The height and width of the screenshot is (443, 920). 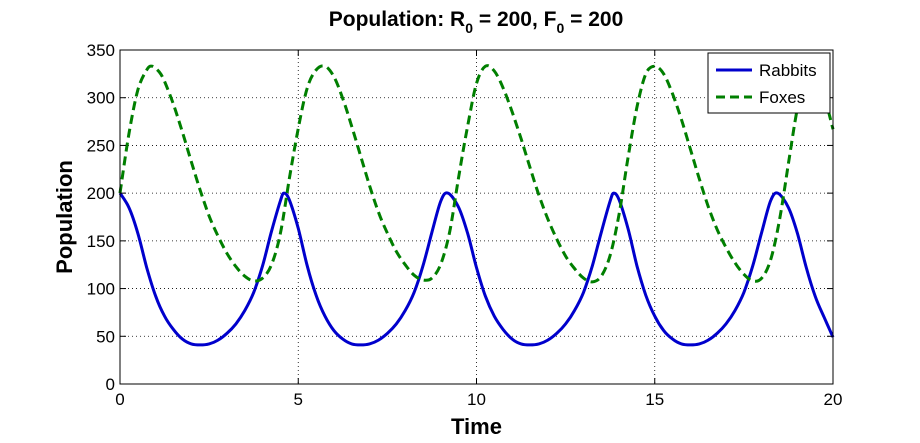 I want to click on x-tick-label: 15, so click(x=654, y=399).